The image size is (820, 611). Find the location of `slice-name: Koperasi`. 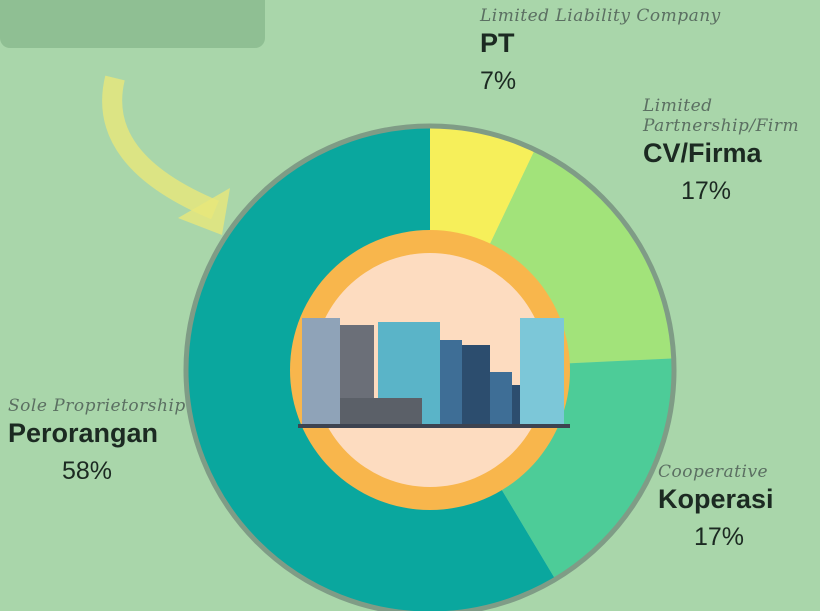

slice-name: Koperasi is located at coordinates (716, 499).